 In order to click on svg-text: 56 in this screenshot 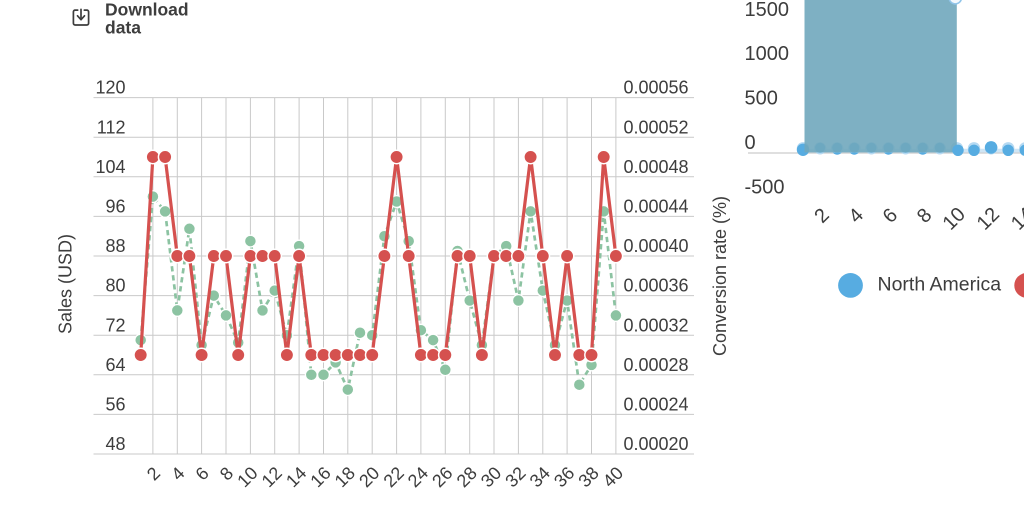, I will do `click(115, 405)`.